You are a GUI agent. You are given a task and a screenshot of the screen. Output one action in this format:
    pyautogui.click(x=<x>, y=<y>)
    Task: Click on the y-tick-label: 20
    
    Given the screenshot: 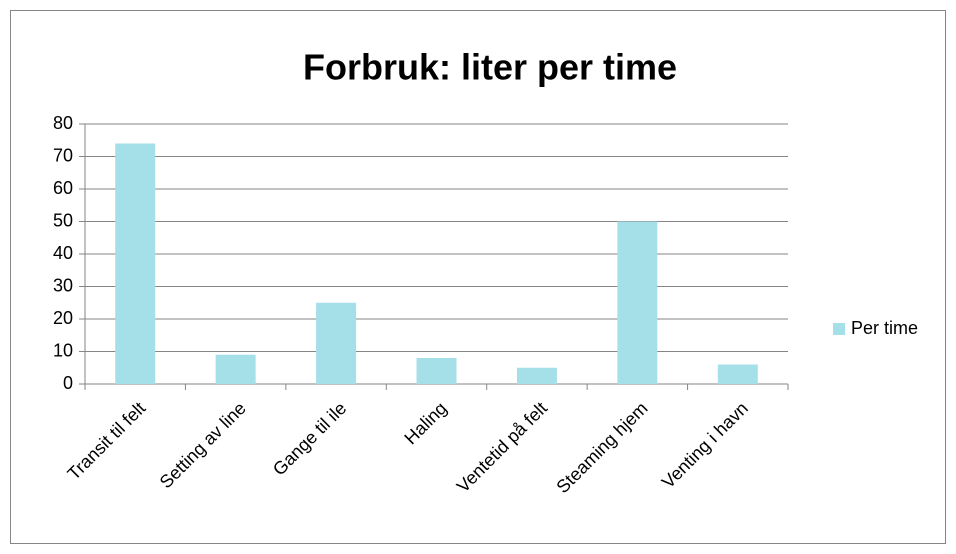 What is the action you would take?
    pyautogui.click(x=63, y=318)
    